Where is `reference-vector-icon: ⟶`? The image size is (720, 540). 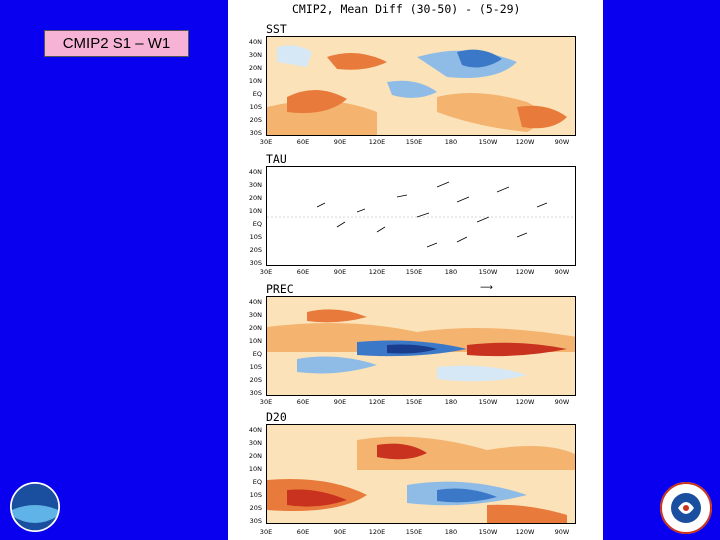
reference-vector-icon: ⟶ is located at coordinates (486, 288).